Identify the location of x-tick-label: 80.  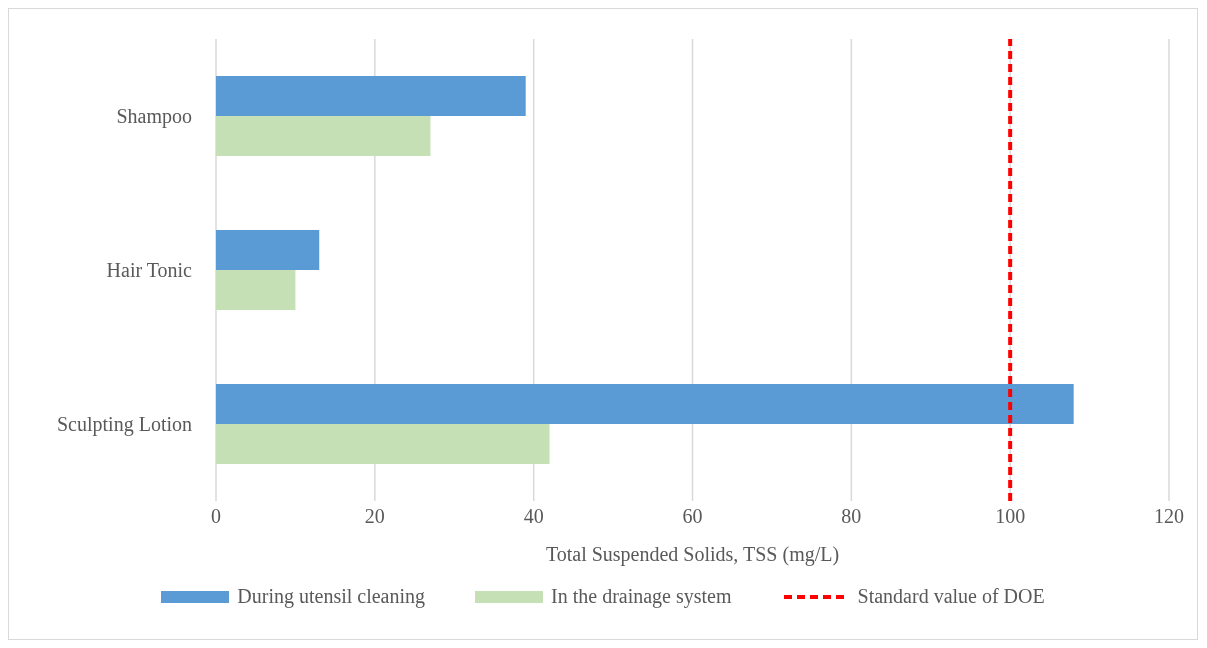
(851, 516).